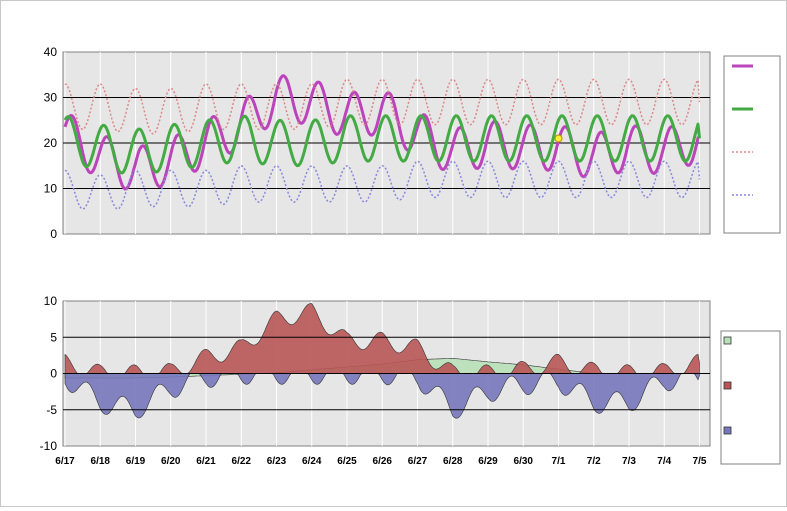  What do you see at coordinates (453, 461) in the screenshot?
I see `x-tick-label: 6/28` at bounding box center [453, 461].